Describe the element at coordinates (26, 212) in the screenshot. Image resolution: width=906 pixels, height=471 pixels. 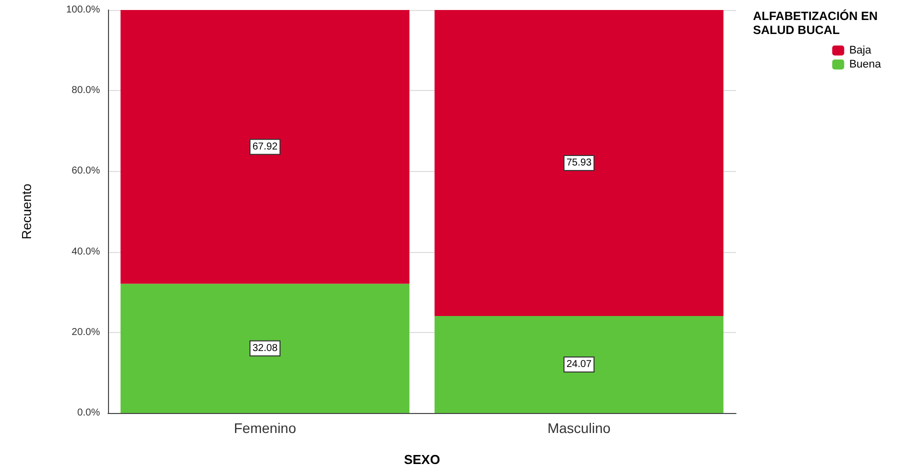
I see `y-axis-title: Recuento` at that location.